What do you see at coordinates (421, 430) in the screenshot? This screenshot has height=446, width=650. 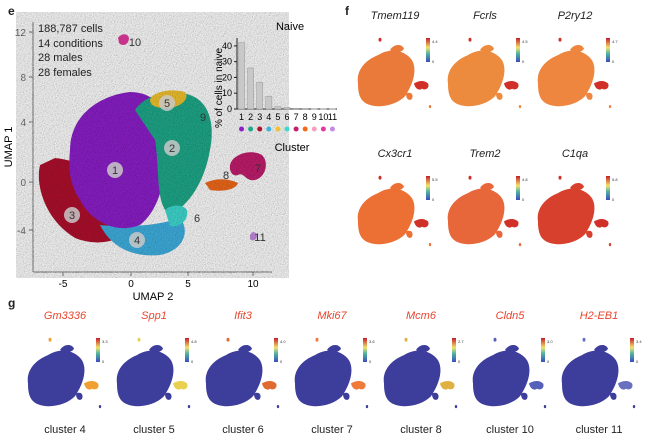 I see `cluster-caption: cluster 8` at bounding box center [421, 430].